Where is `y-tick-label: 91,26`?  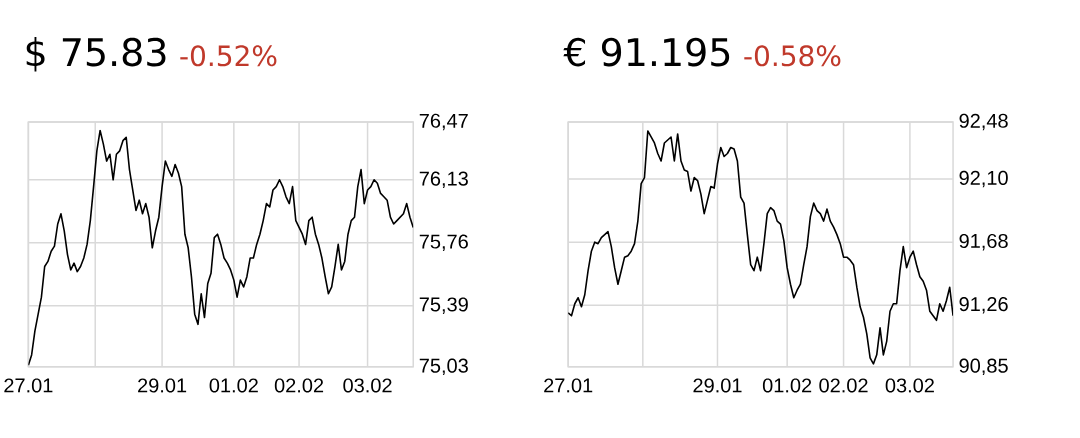 y-tick-label: 91,26 is located at coordinates (983, 305).